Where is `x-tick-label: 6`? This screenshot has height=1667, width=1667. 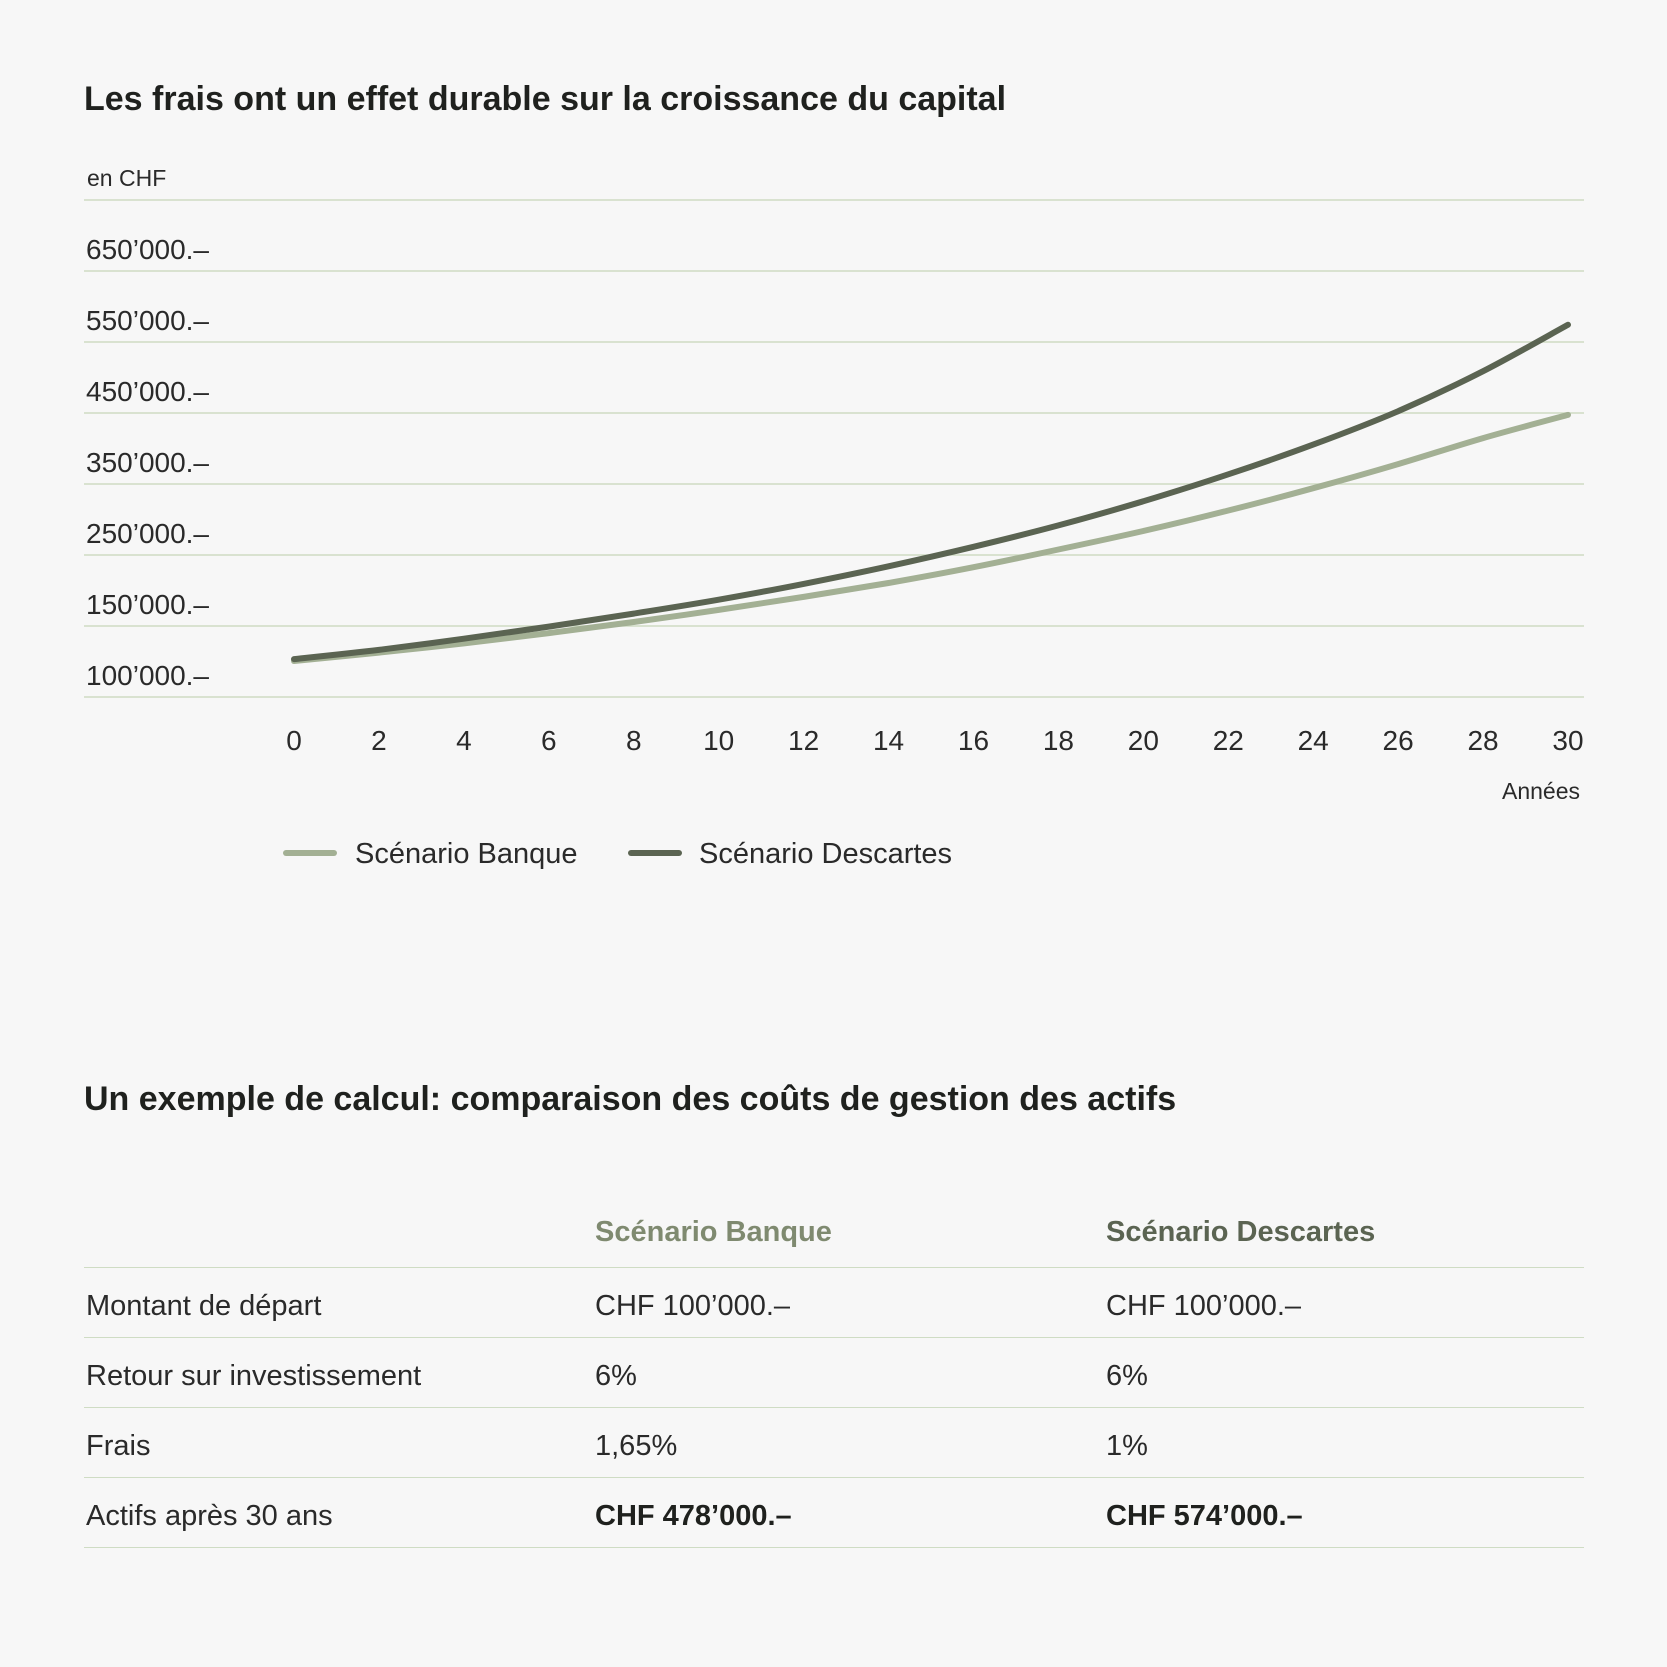
x-tick-label: 6 is located at coordinates (549, 740).